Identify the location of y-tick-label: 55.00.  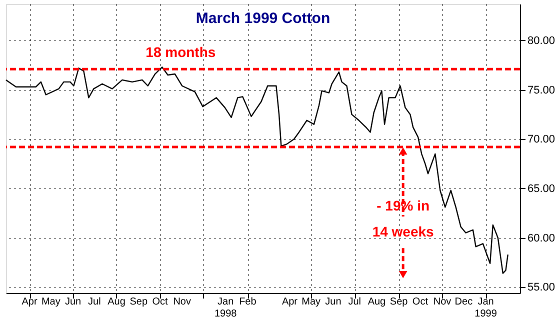
(542, 288).